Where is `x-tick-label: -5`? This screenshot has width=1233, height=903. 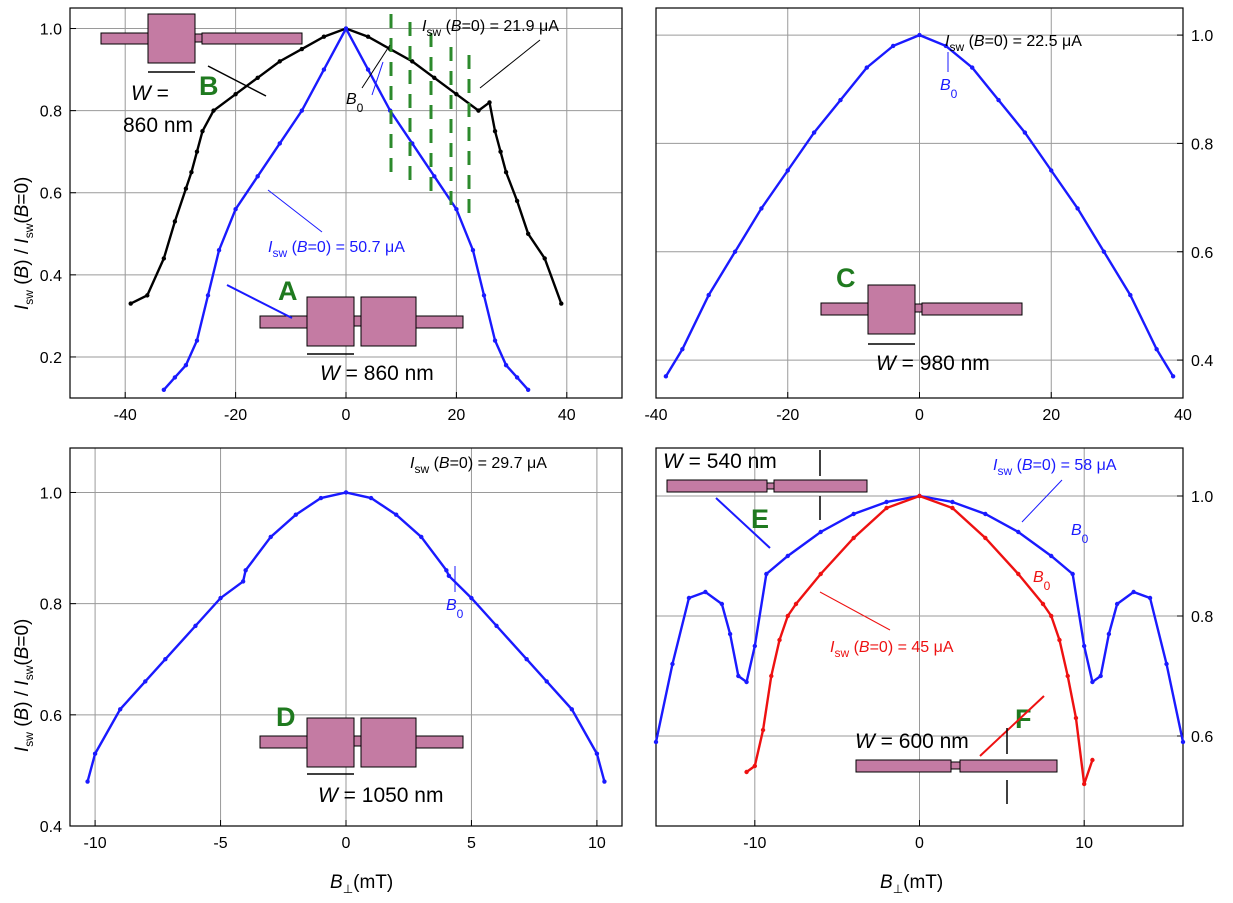 x-tick-label: -5 is located at coordinates (220, 843).